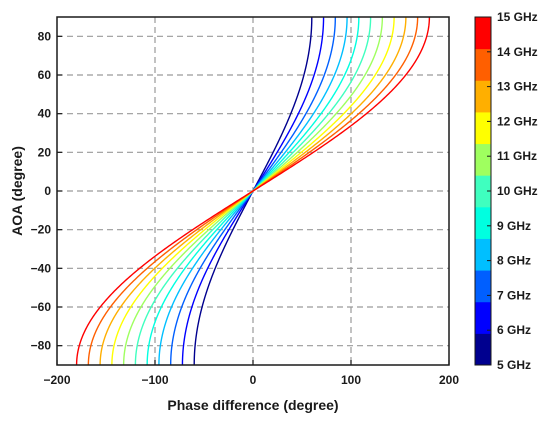  What do you see at coordinates (41, 307) in the screenshot?
I see `y-tick-label: −60` at bounding box center [41, 307].